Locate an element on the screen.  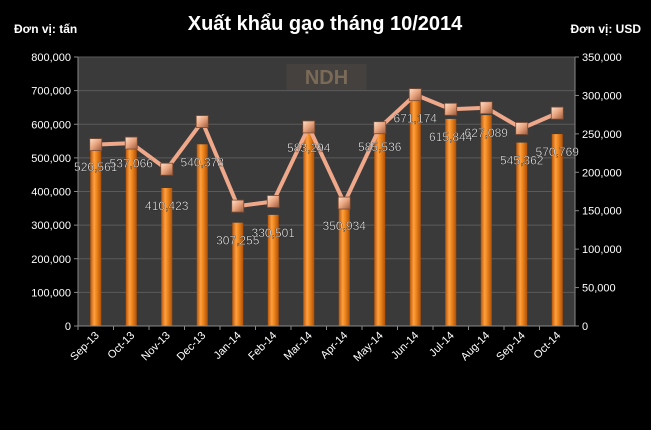
left-axis-tick-label: 200,000 is located at coordinates (51, 260).